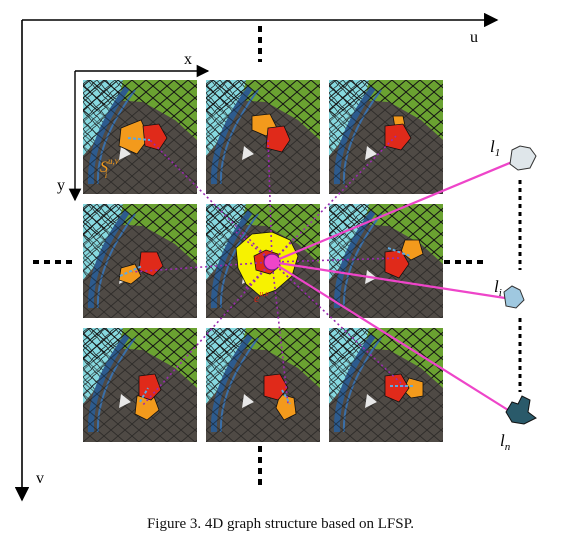 This screenshot has width=561, height=541. What do you see at coordinates (40, 478) in the screenshot?
I see `v-axis-label: v` at bounding box center [40, 478].